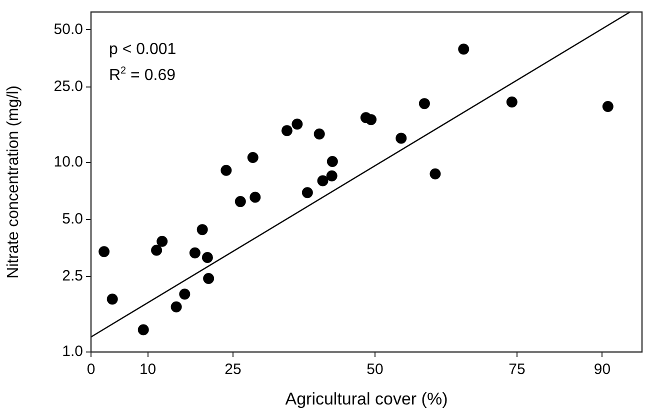  Describe the element at coordinates (13, 182) in the screenshot. I see `y-axis-title: Nitrate concentration (mg/l)` at that location.